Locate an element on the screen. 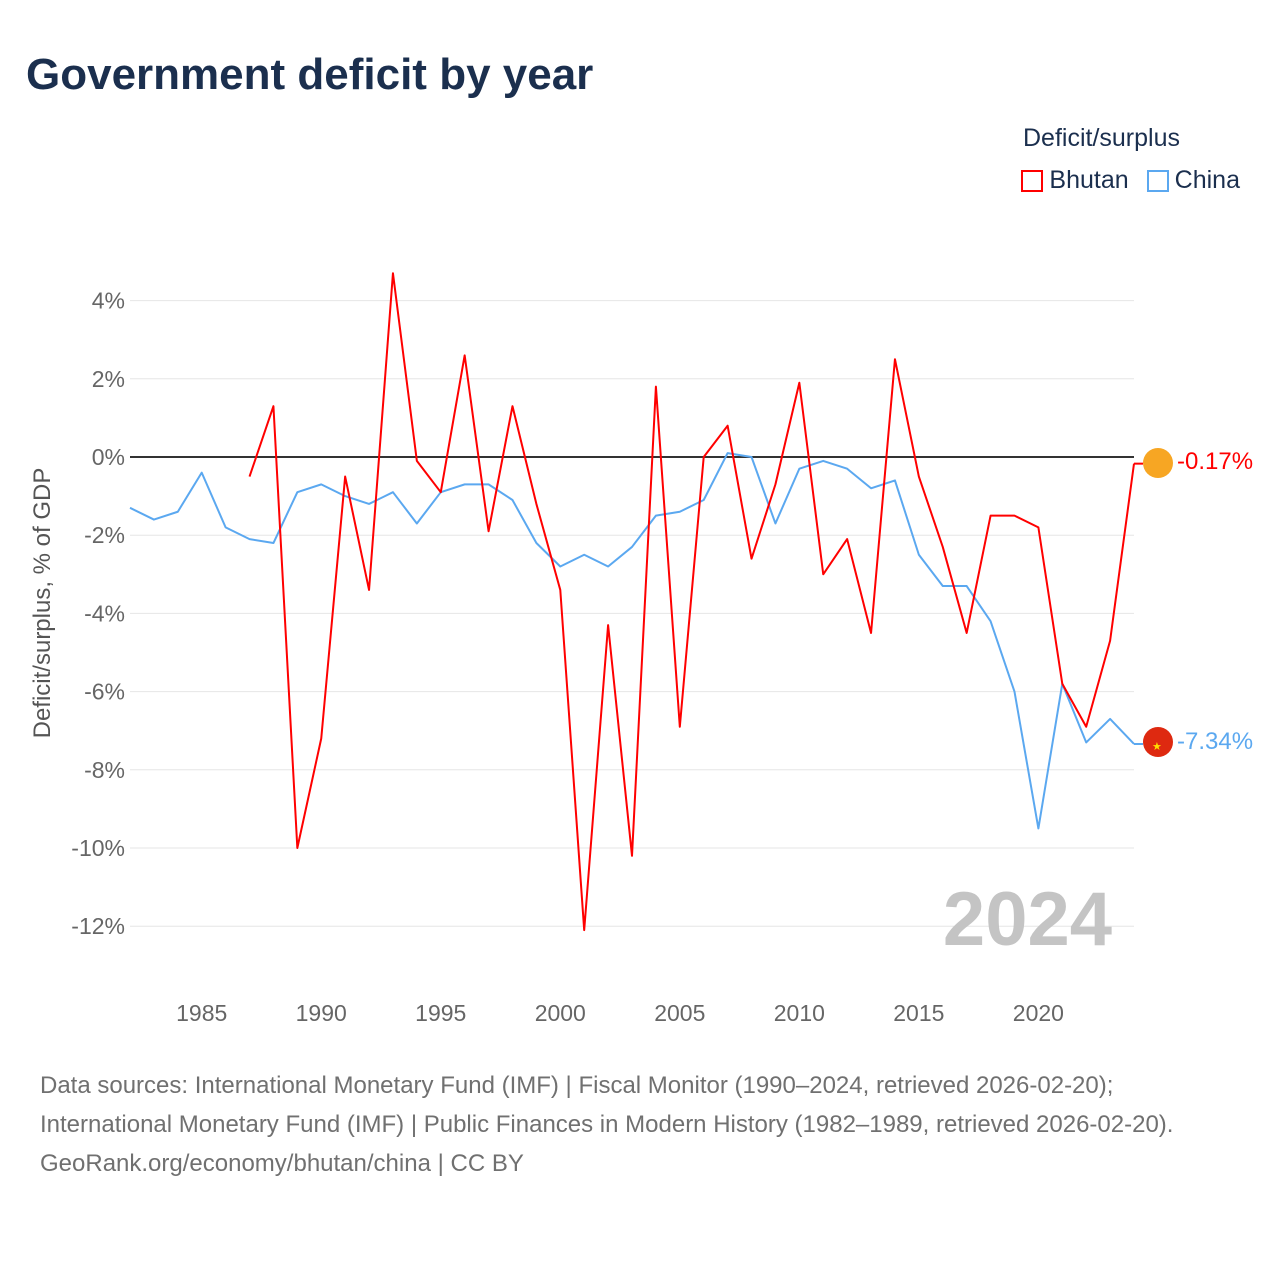 Image resolution: width=1280 pixels, height=1280 pixels. legend-item-china: China is located at coordinates (1193, 180).